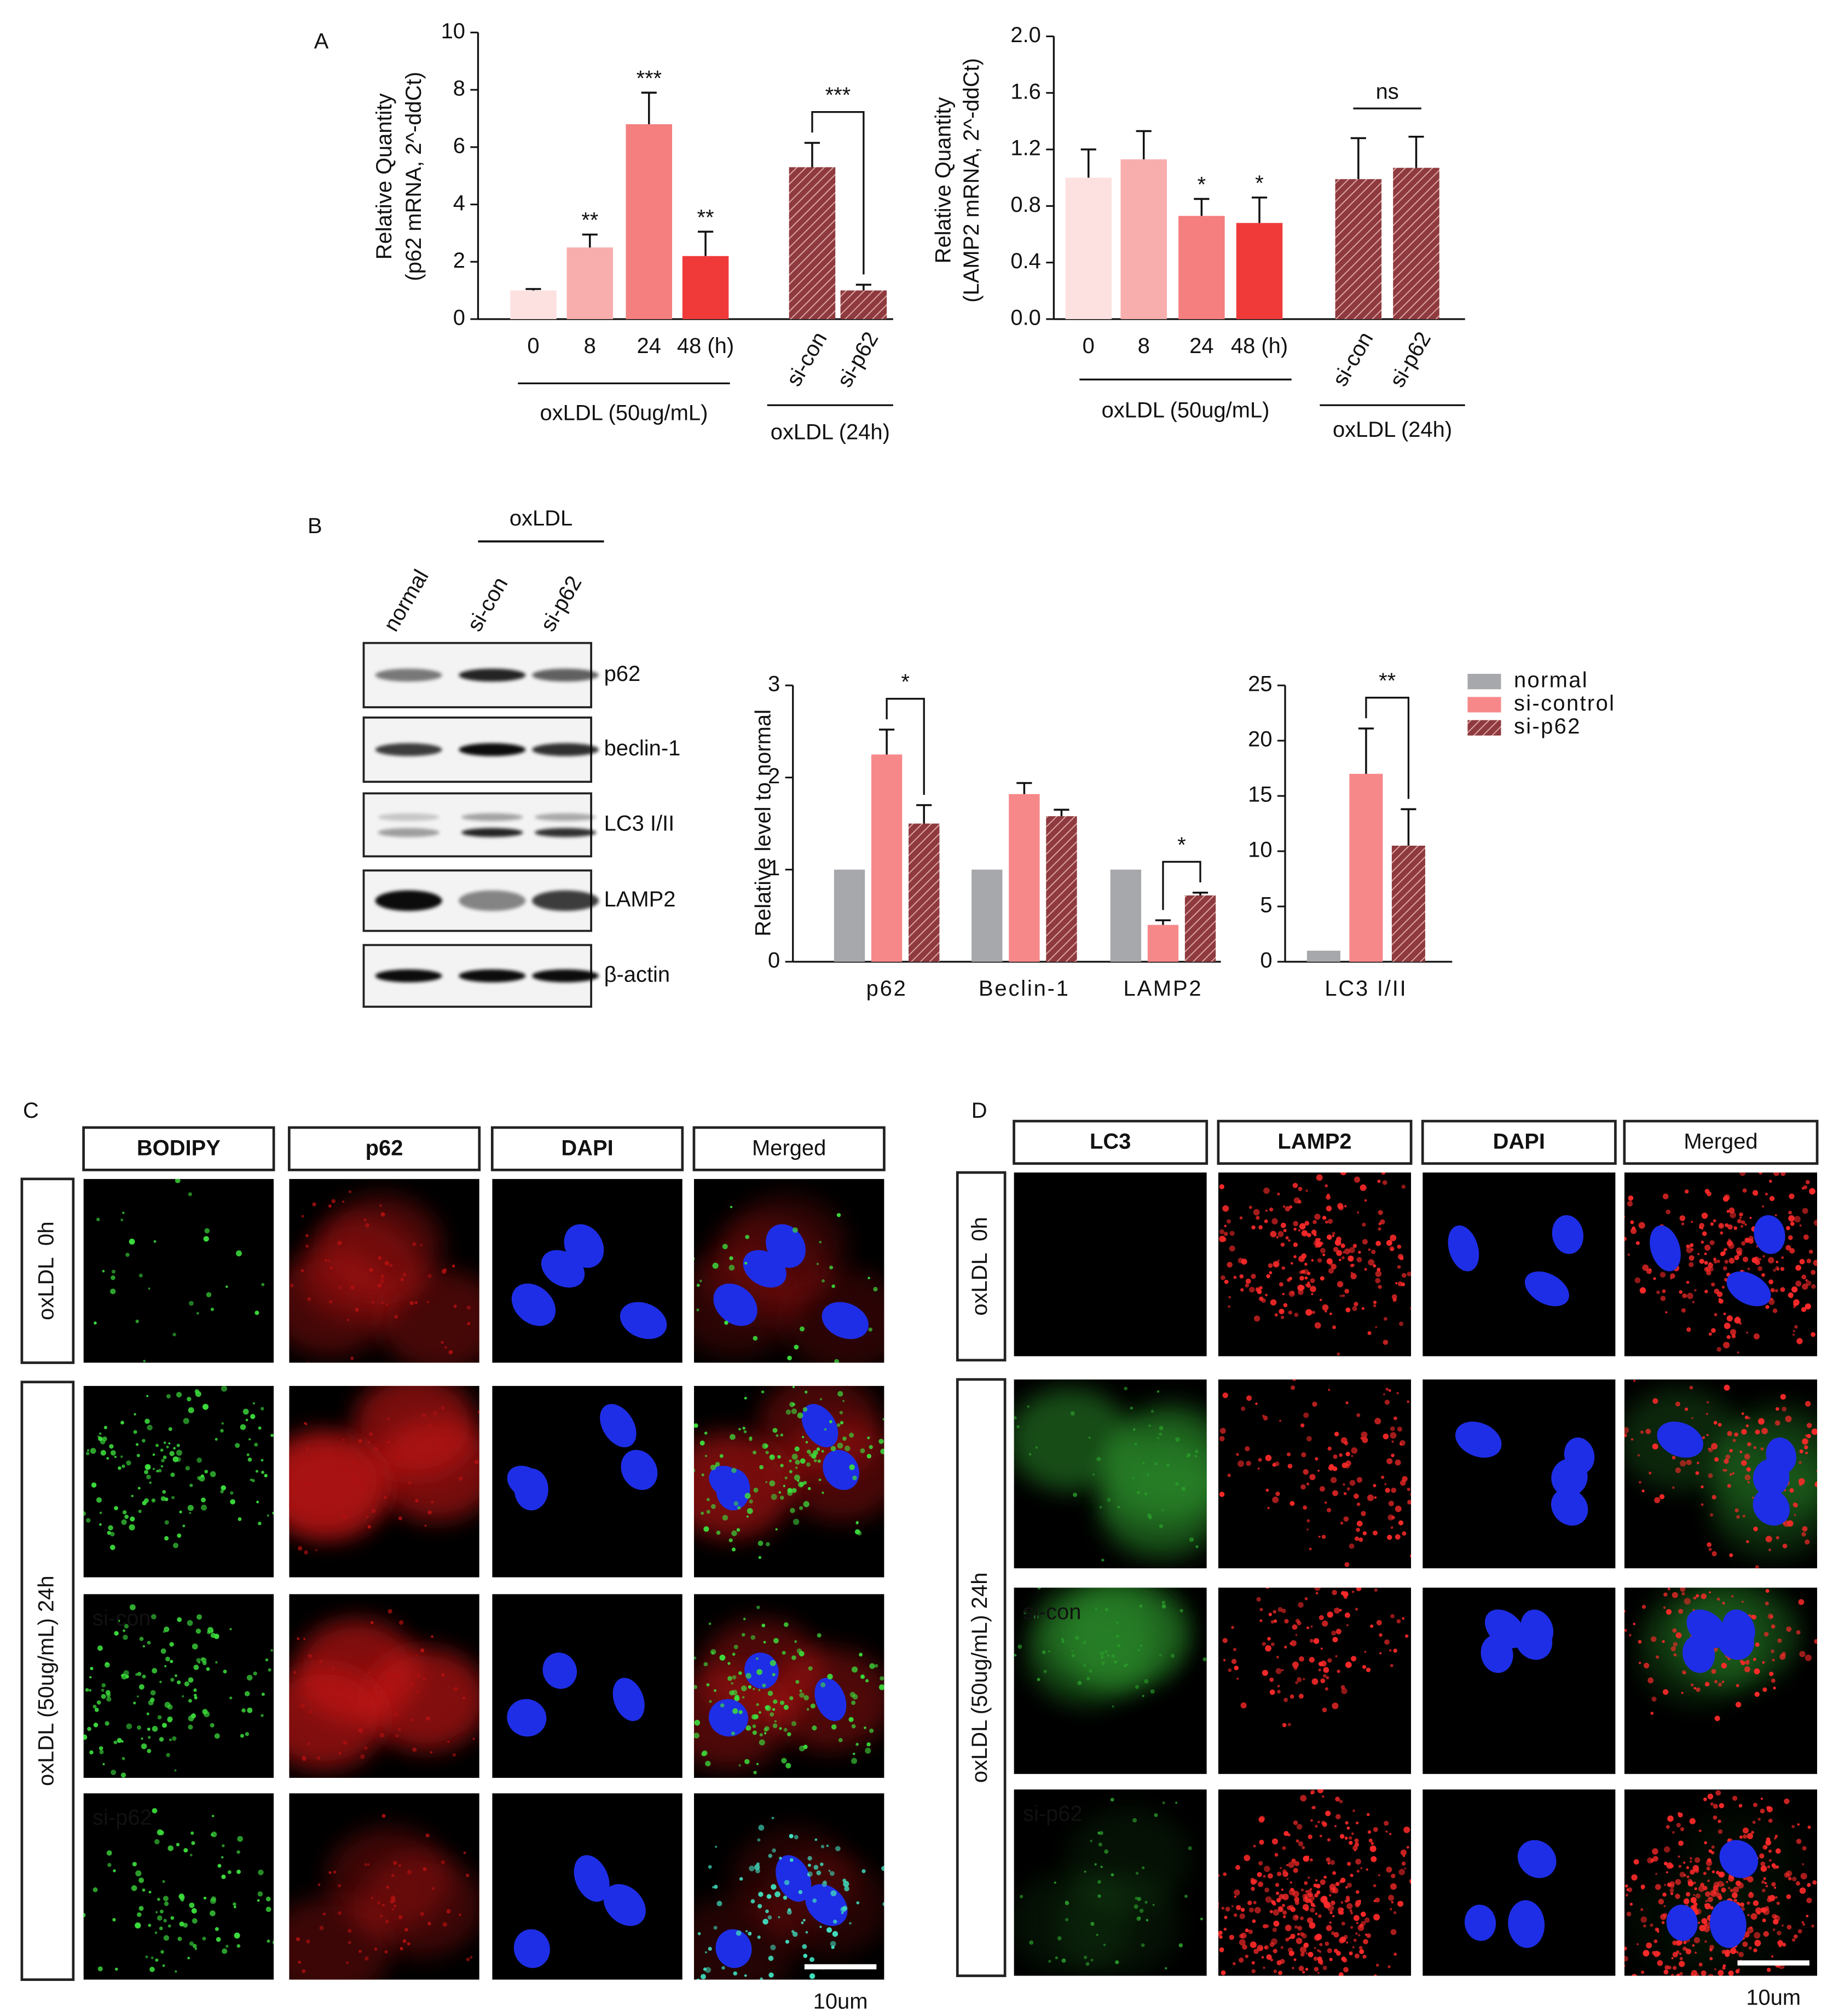  What do you see at coordinates (1570, 1507) in the screenshot?
I see `nucleus` at bounding box center [1570, 1507].